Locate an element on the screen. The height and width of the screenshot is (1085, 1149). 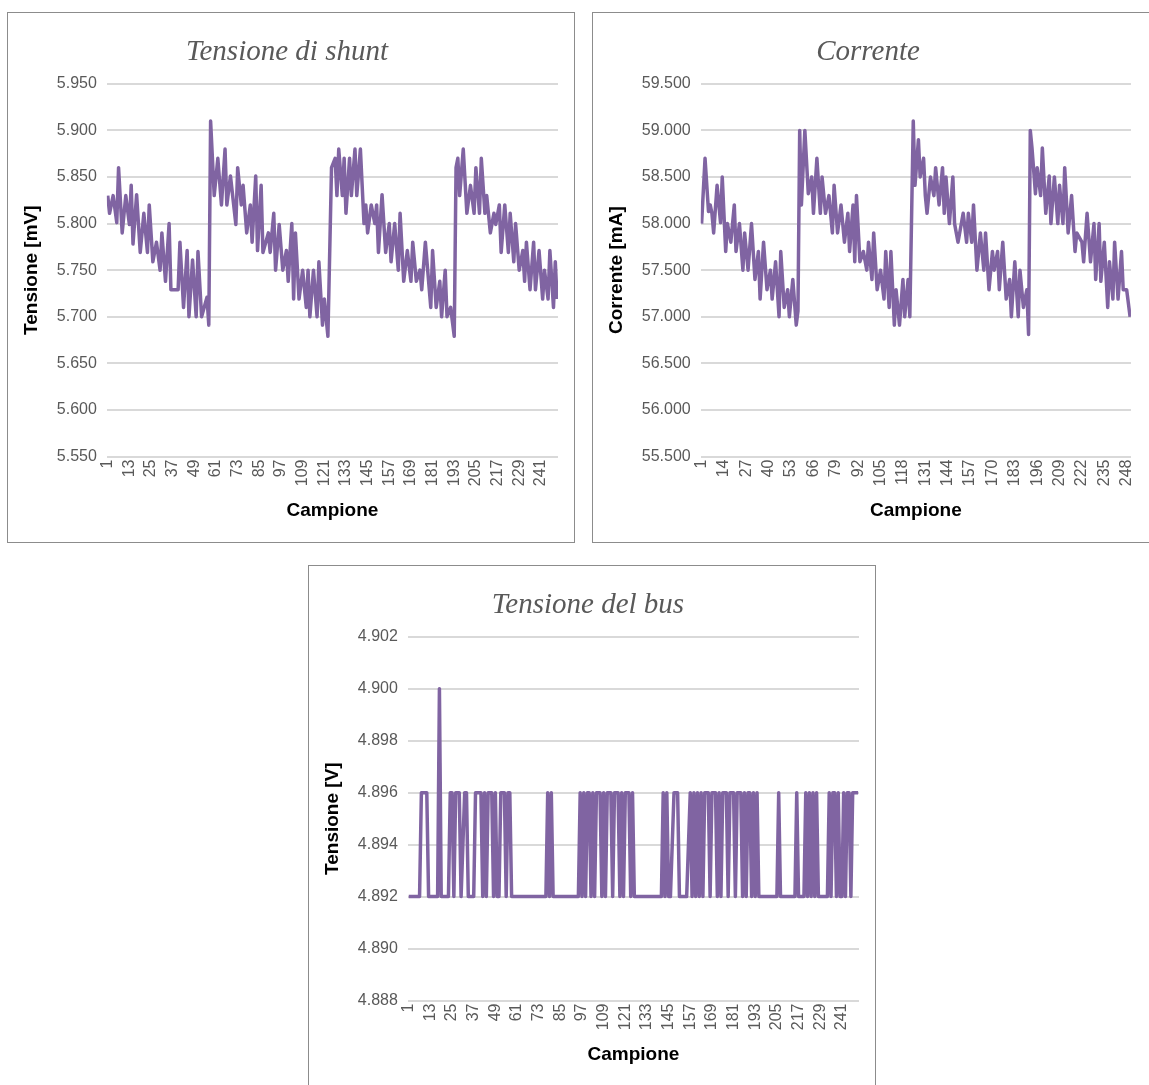
x-tick-label: 209 is located at coordinates (1058, 473).